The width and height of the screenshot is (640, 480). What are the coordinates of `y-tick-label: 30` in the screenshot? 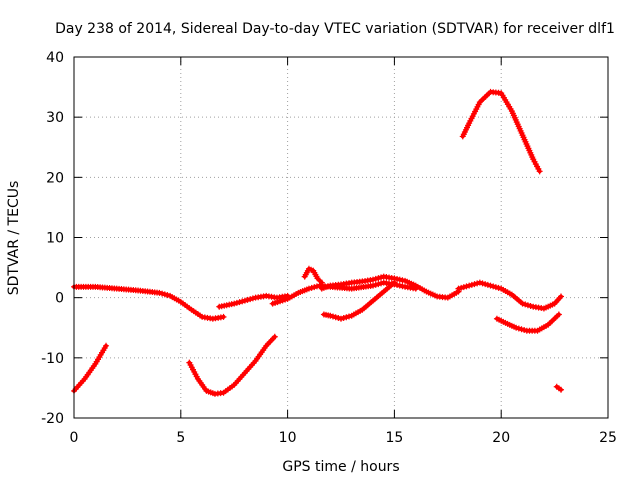 It's located at (55, 118).